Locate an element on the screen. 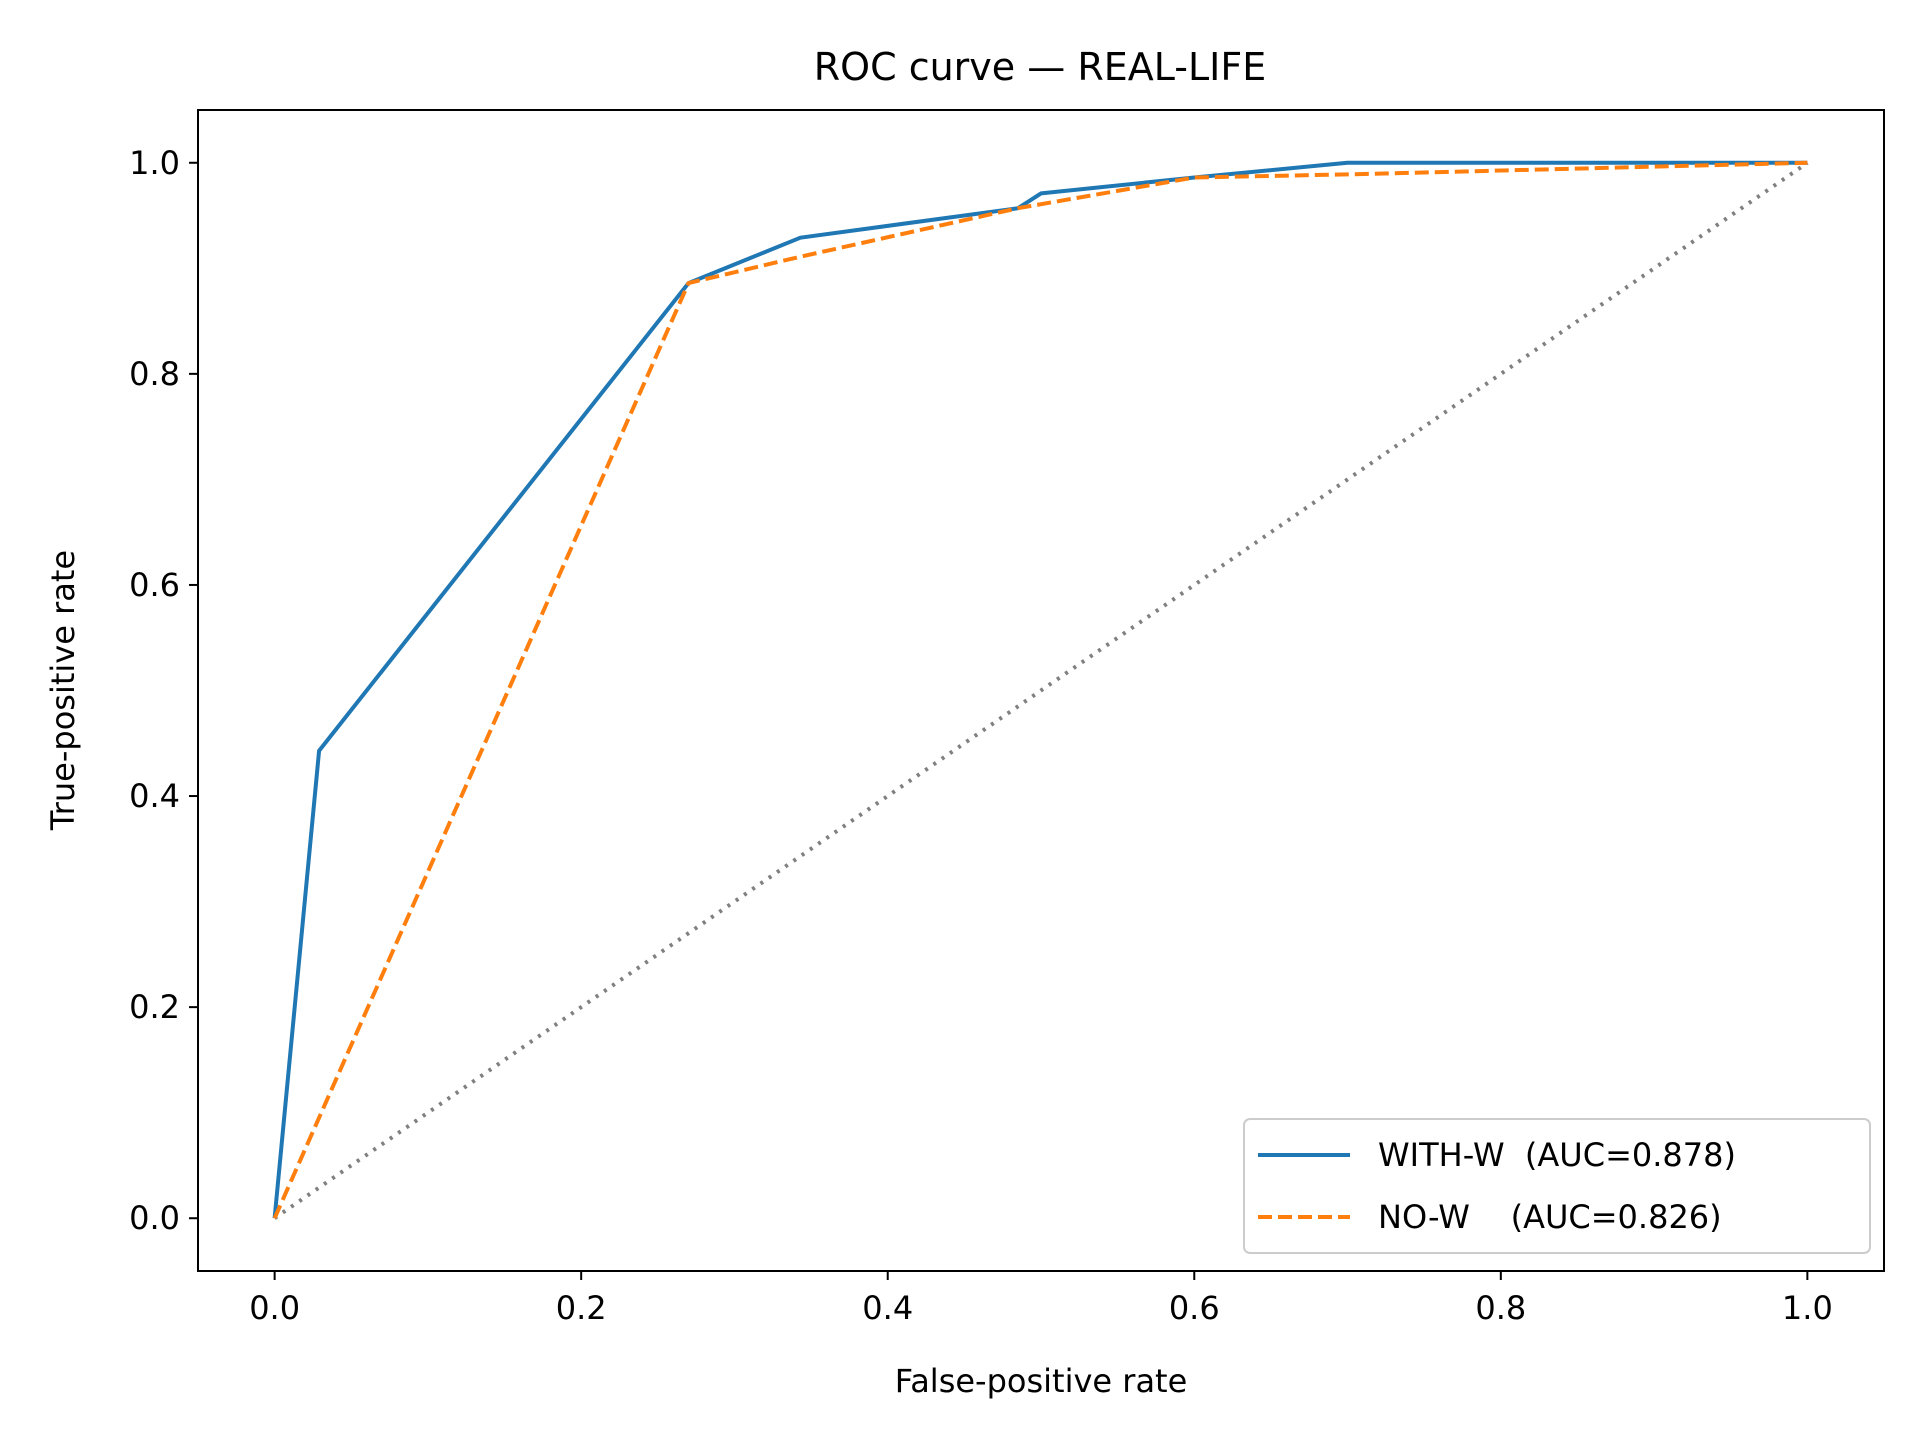 The image size is (1920, 1440). x-tick-label: 0.6 is located at coordinates (1194, 1308).